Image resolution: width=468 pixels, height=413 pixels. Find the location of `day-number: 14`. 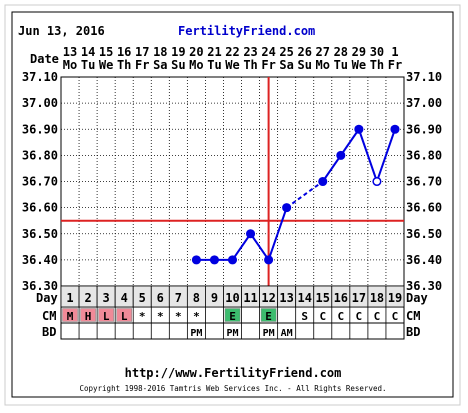

day-number: 14 is located at coordinates (304, 298).